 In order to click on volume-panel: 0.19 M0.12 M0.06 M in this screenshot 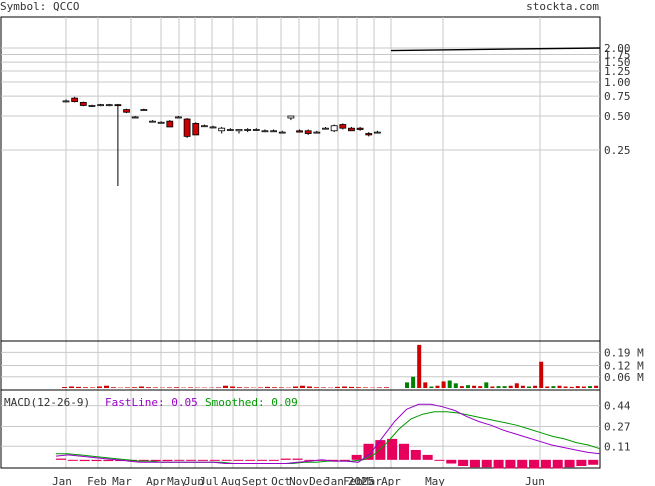, I will do `click(322, 365)`.